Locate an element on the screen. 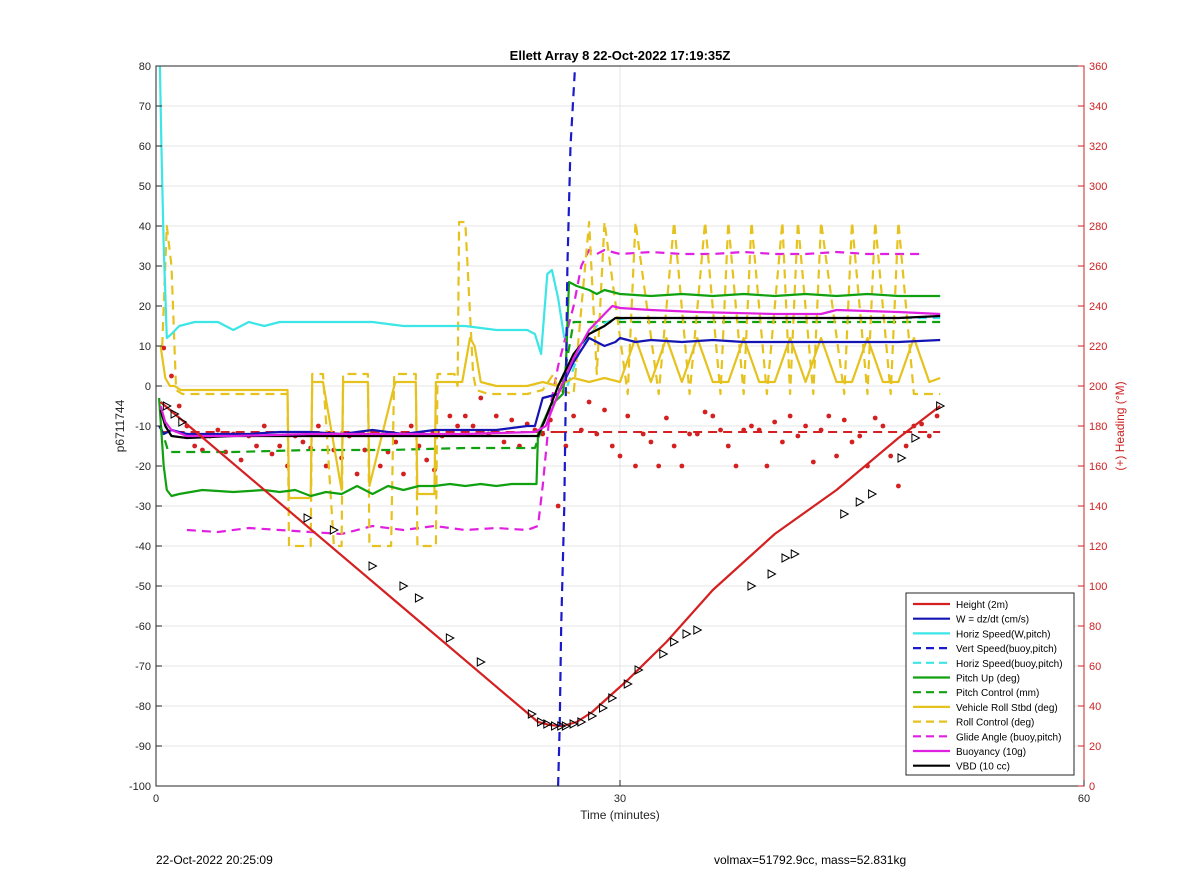  y-tick-label: -80 is located at coordinates (143, 707).